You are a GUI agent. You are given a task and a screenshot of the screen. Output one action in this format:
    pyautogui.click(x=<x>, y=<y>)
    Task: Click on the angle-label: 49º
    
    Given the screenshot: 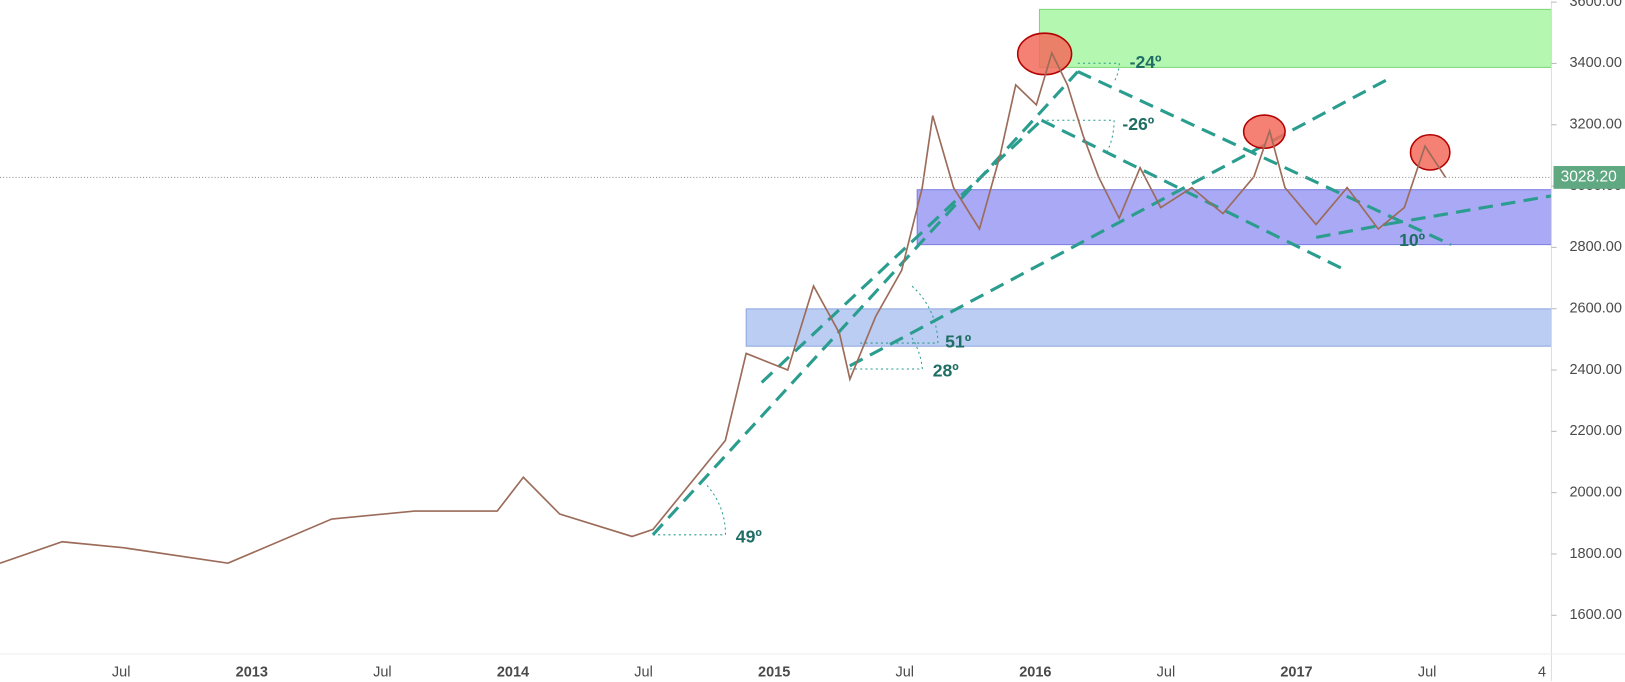 What is the action you would take?
    pyautogui.click(x=749, y=537)
    